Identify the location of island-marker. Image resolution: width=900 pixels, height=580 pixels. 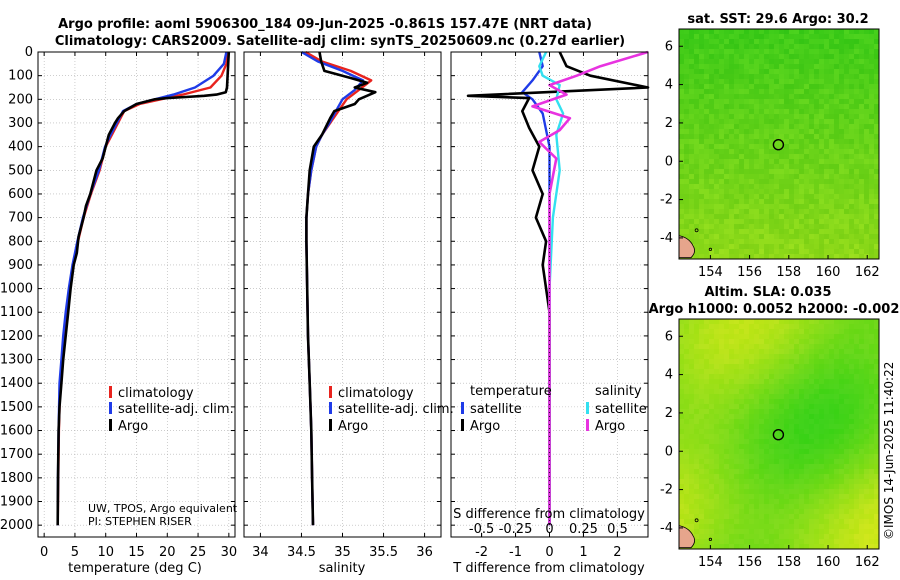
(696, 230).